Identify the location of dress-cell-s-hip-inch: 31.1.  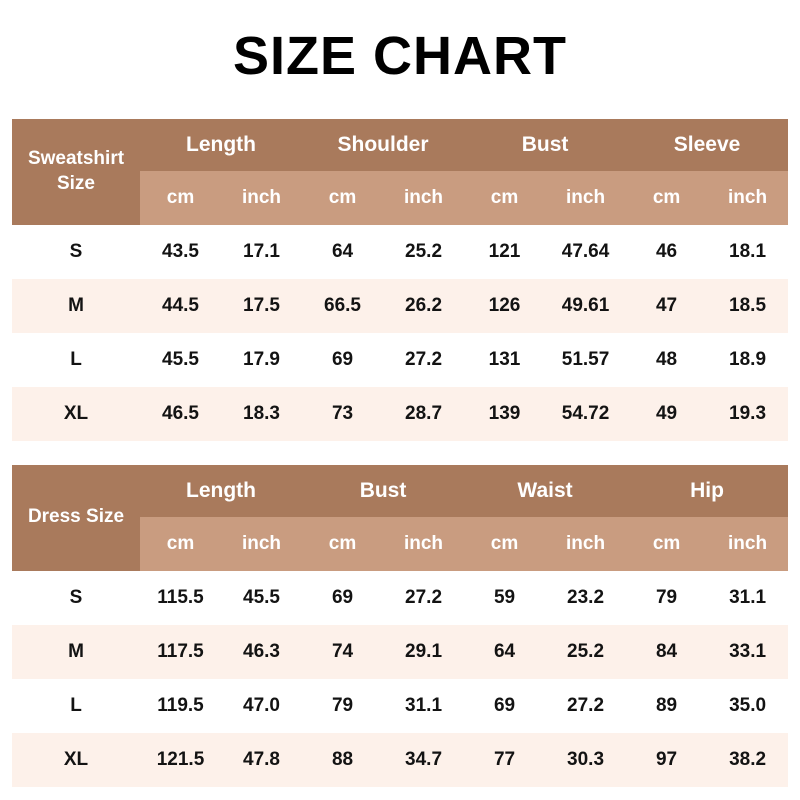
(748, 597).